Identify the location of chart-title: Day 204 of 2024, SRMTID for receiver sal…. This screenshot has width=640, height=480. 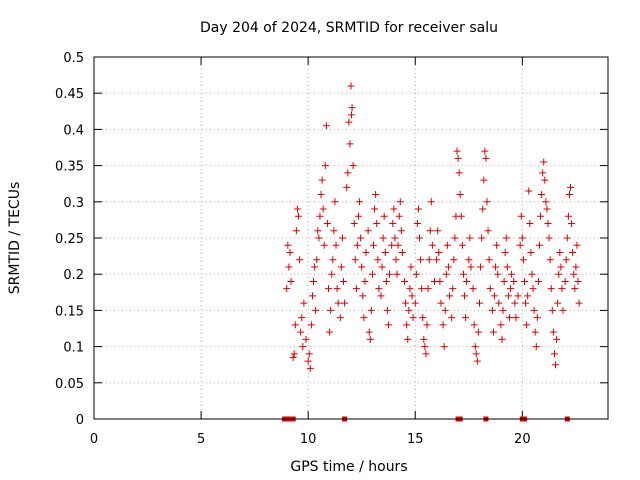
(349, 28).